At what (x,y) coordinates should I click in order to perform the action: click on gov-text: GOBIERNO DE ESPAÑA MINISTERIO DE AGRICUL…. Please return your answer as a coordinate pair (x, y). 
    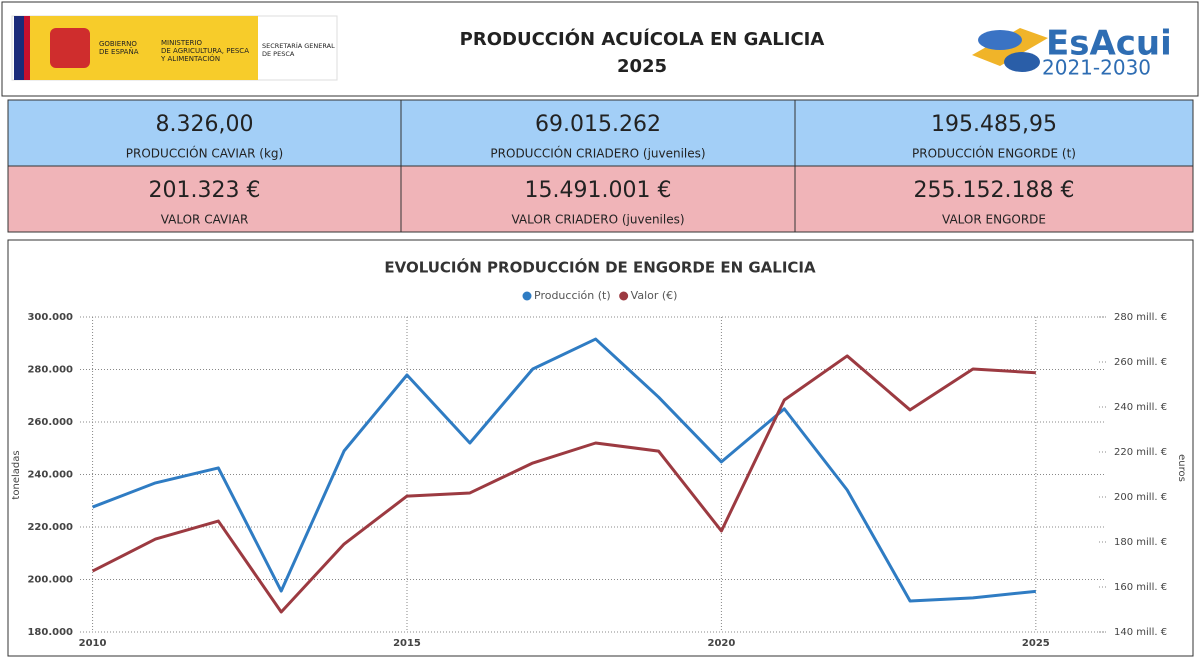
    Looking at the image, I should click on (217, 51).